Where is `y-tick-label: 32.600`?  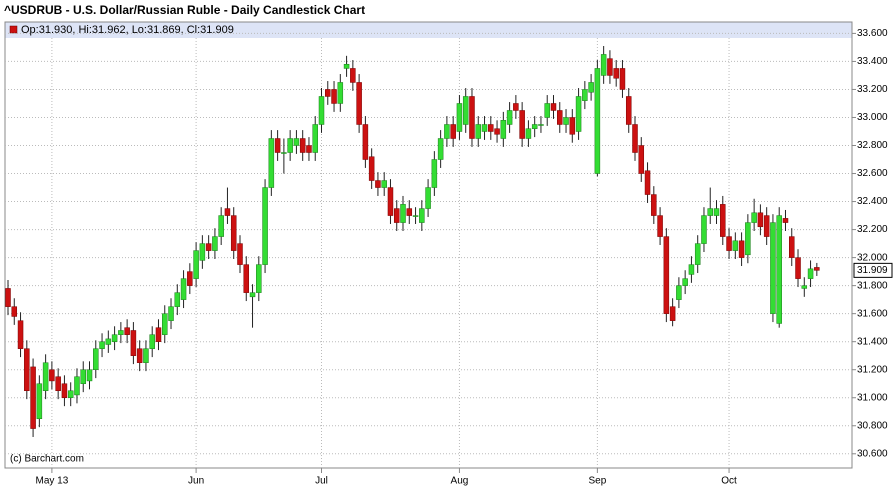 y-tick-label: 32.600 is located at coordinates (872, 173).